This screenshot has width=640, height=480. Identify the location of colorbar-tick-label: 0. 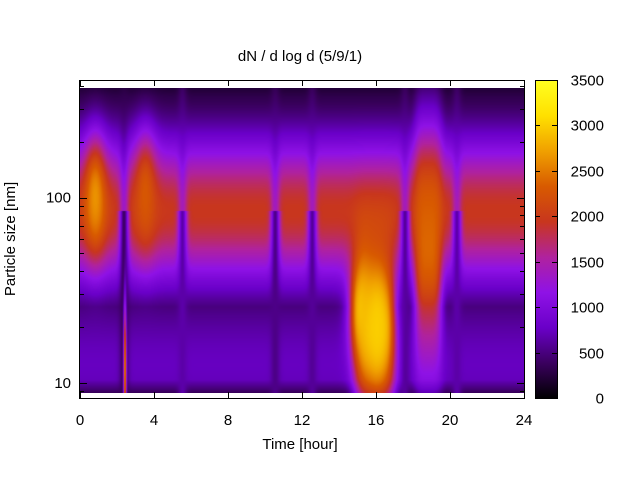
(600, 399).